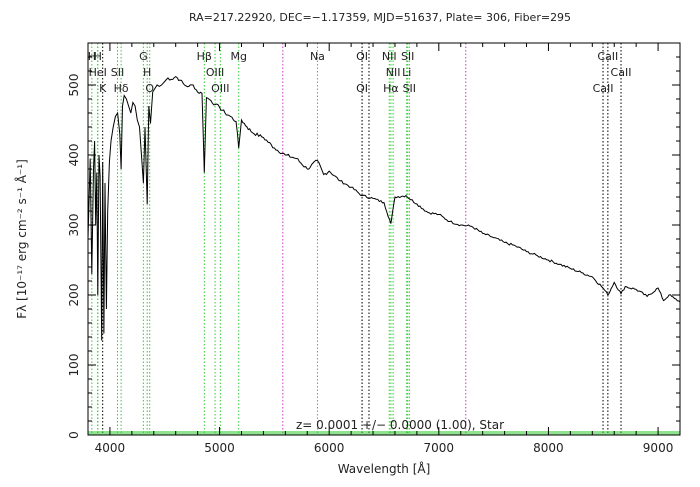 The height and width of the screenshot is (487, 700). What do you see at coordinates (74, 155) in the screenshot?
I see `y-tick-label-4: 400` at bounding box center [74, 155].